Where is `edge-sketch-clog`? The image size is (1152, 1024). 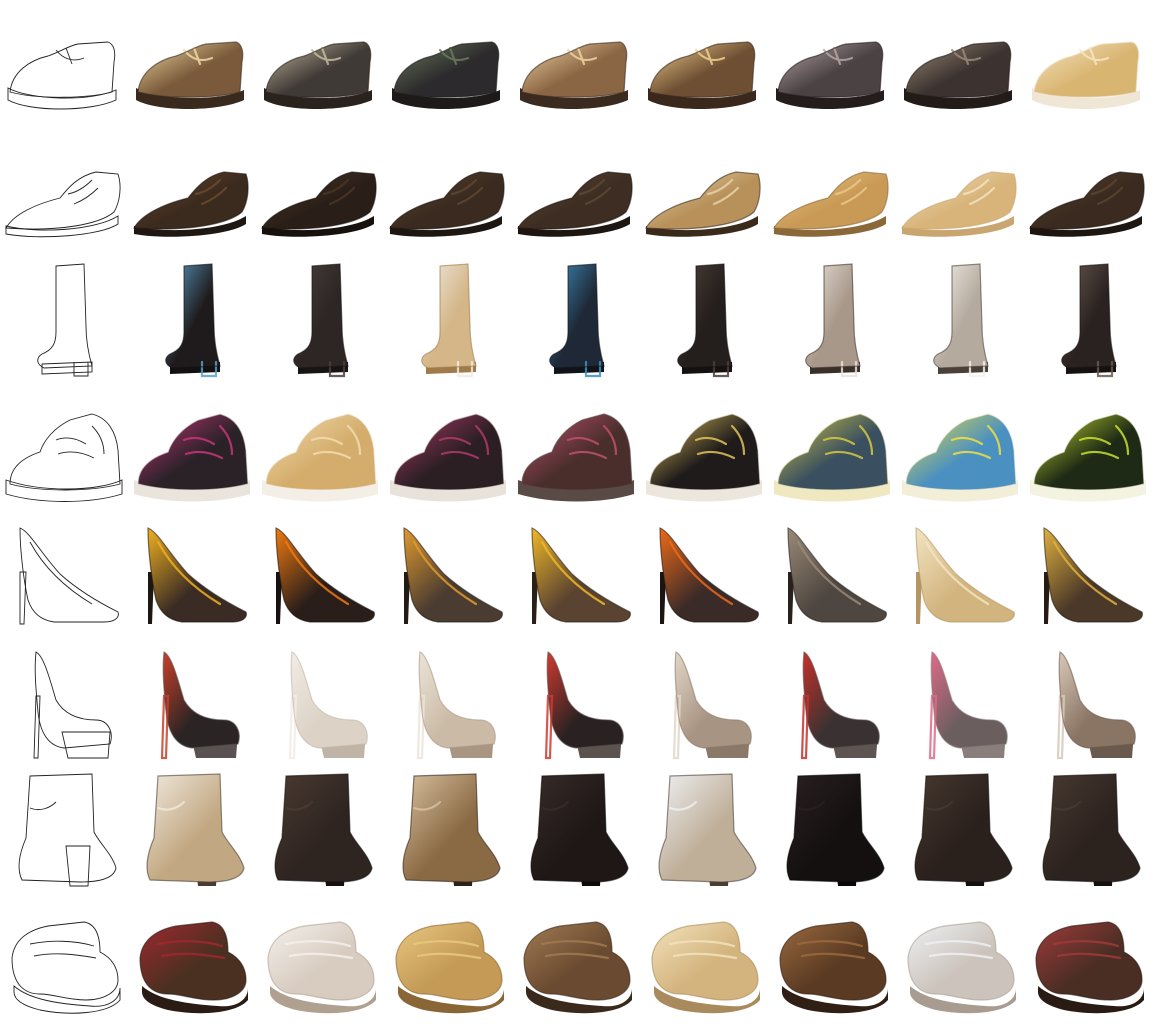
edge-sketch-clog is located at coordinates (64, 960).